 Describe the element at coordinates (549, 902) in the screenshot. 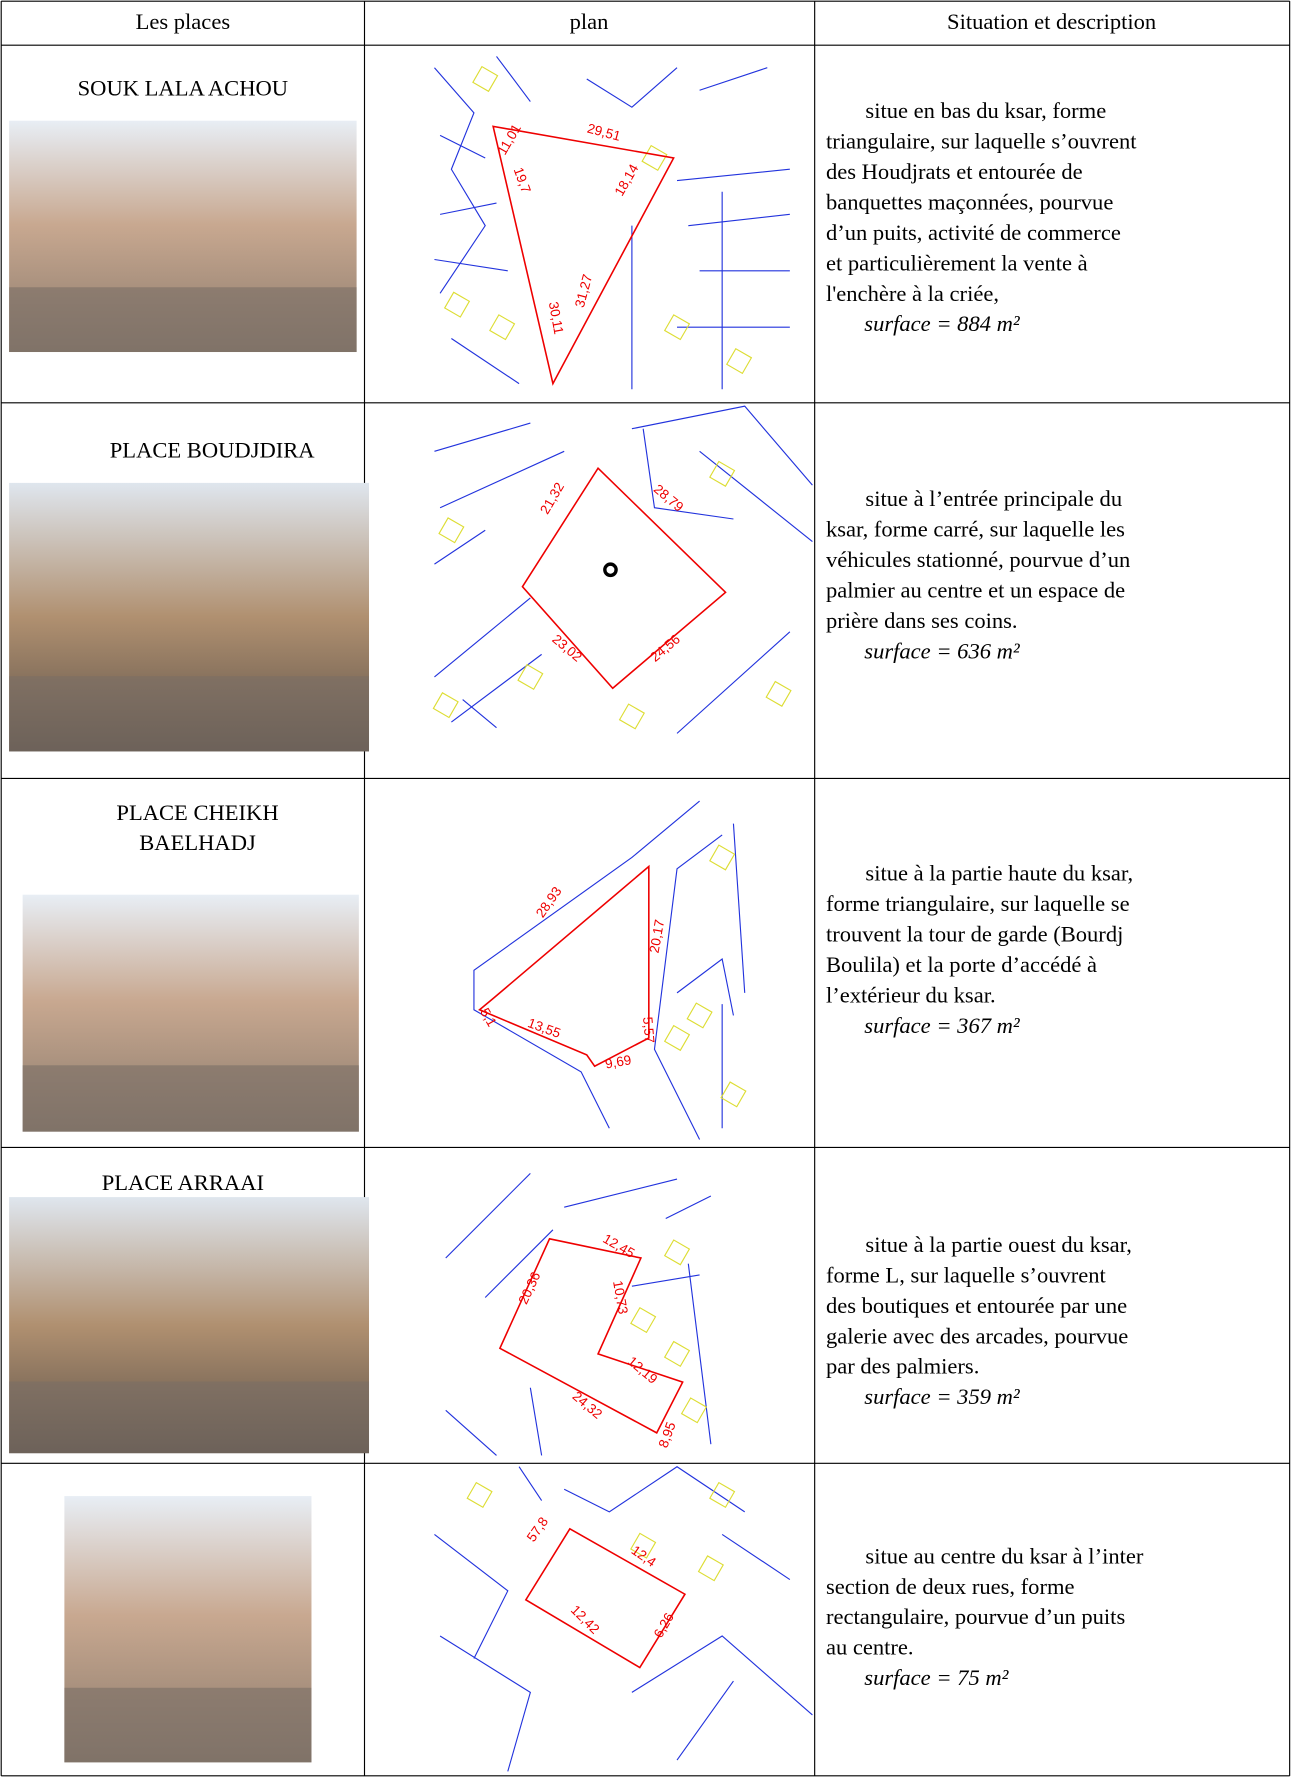

I see `dimension-label: 28,93` at that location.